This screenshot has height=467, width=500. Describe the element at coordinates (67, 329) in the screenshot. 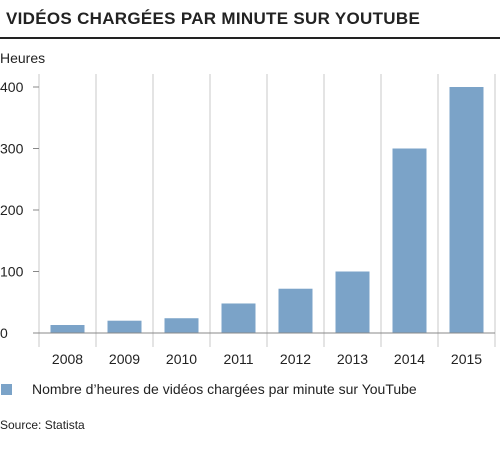

I see `bar-2008` at that location.